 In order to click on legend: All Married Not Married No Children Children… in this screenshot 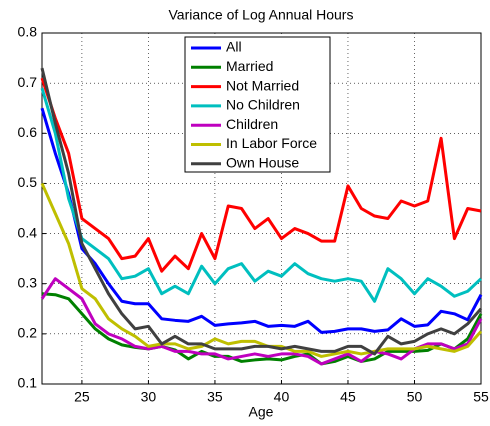, I will do `click(257, 104)`.